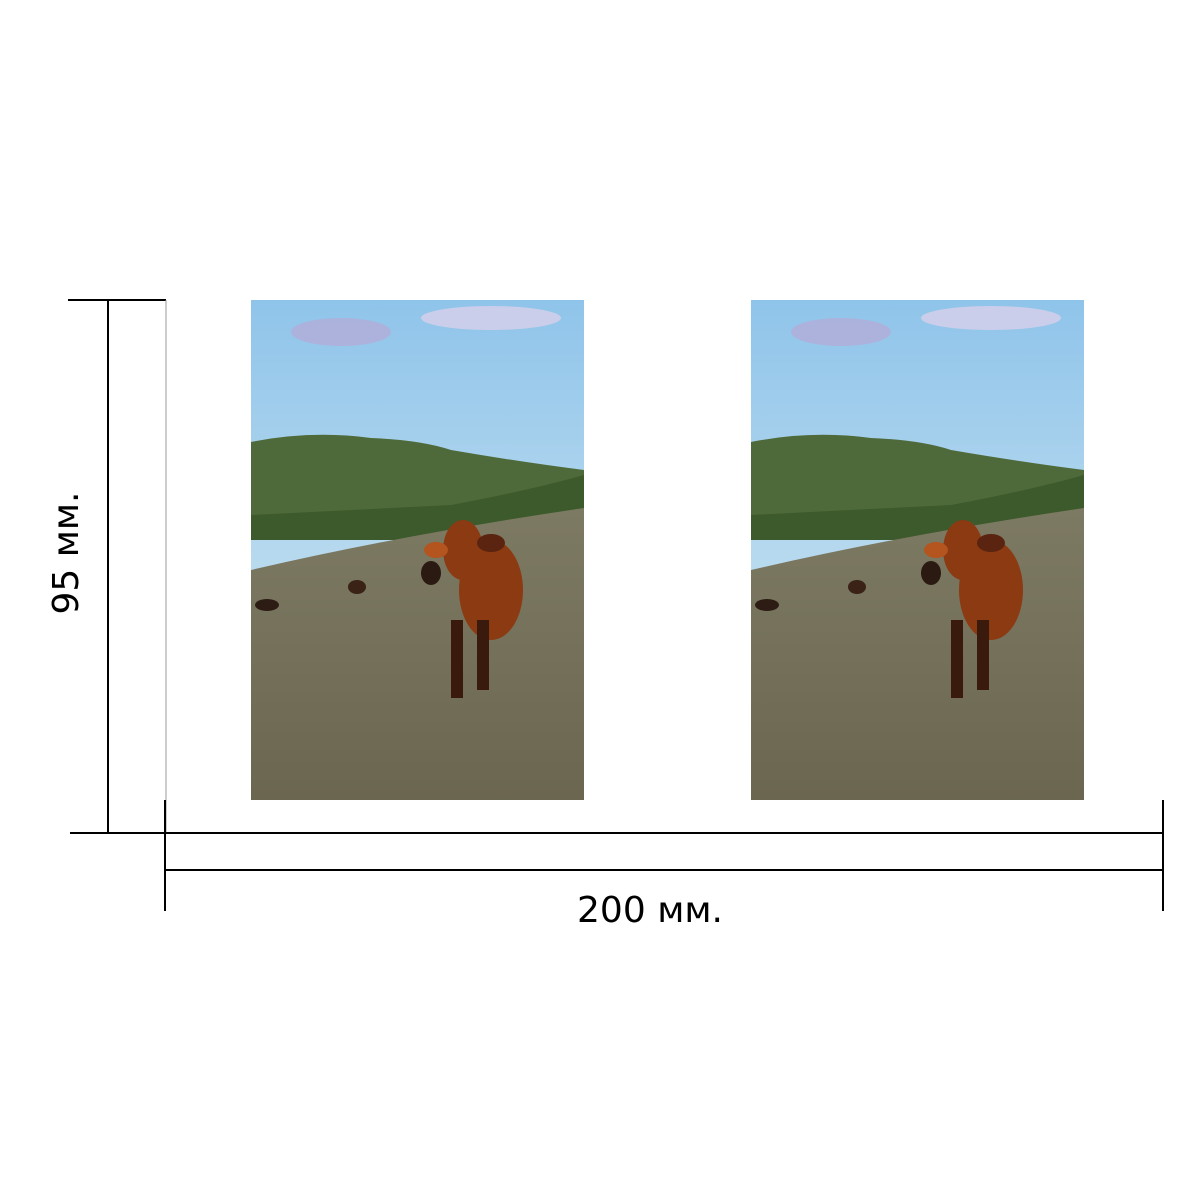 Image resolution: width=1200 pixels, height=1200 pixels. Describe the element at coordinates (66, 552) in the screenshot. I see `height-label: 95 мм.` at that location.